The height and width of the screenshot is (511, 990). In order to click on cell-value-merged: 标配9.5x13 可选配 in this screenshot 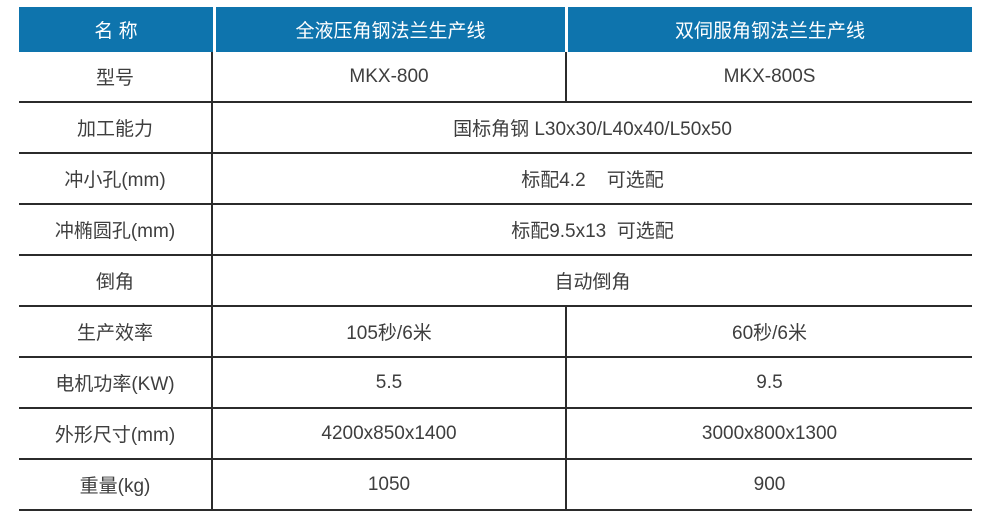, I will do `click(592, 230)`.